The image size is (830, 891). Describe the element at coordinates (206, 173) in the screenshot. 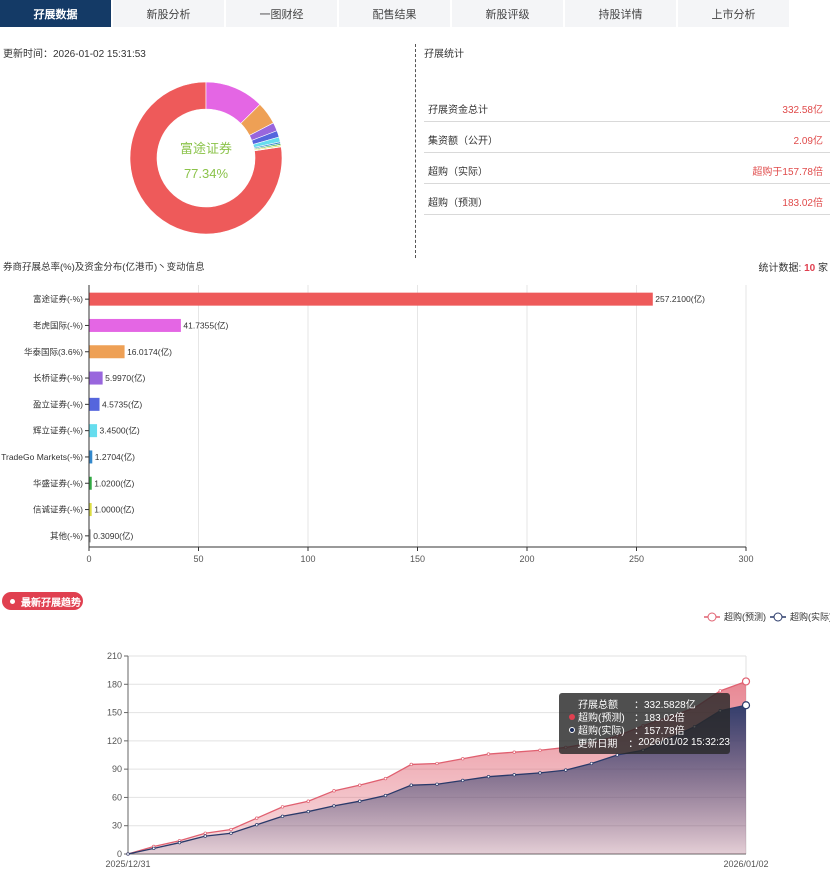

I see `donut-center-percent: 77.34%` at that location.